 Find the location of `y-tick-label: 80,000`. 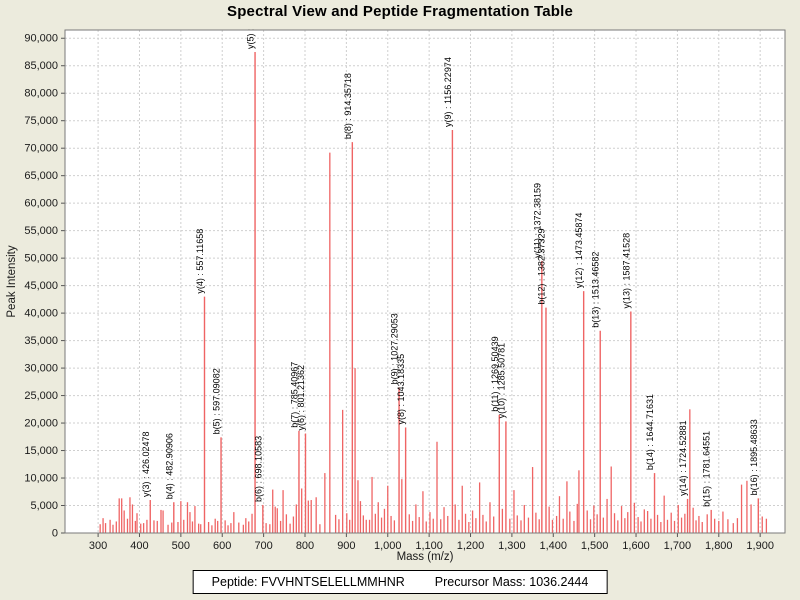

y-tick-label: 80,000 is located at coordinates (41, 94).